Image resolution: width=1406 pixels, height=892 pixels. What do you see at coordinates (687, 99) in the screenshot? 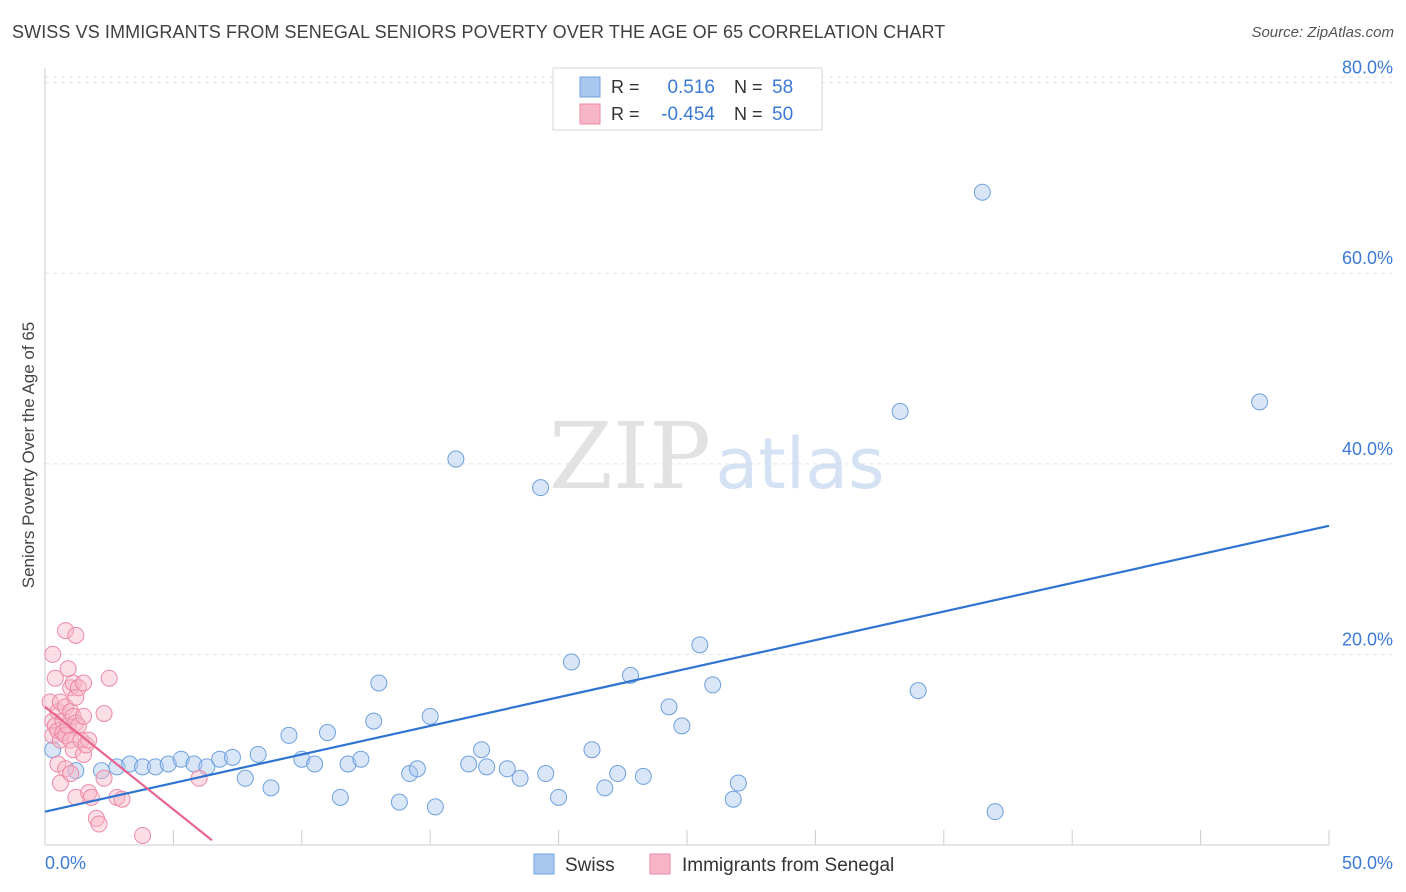
I see `correlation-legend: R = 0.516 N = 58 R = -0.454 N = 50` at bounding box center [687, 99].